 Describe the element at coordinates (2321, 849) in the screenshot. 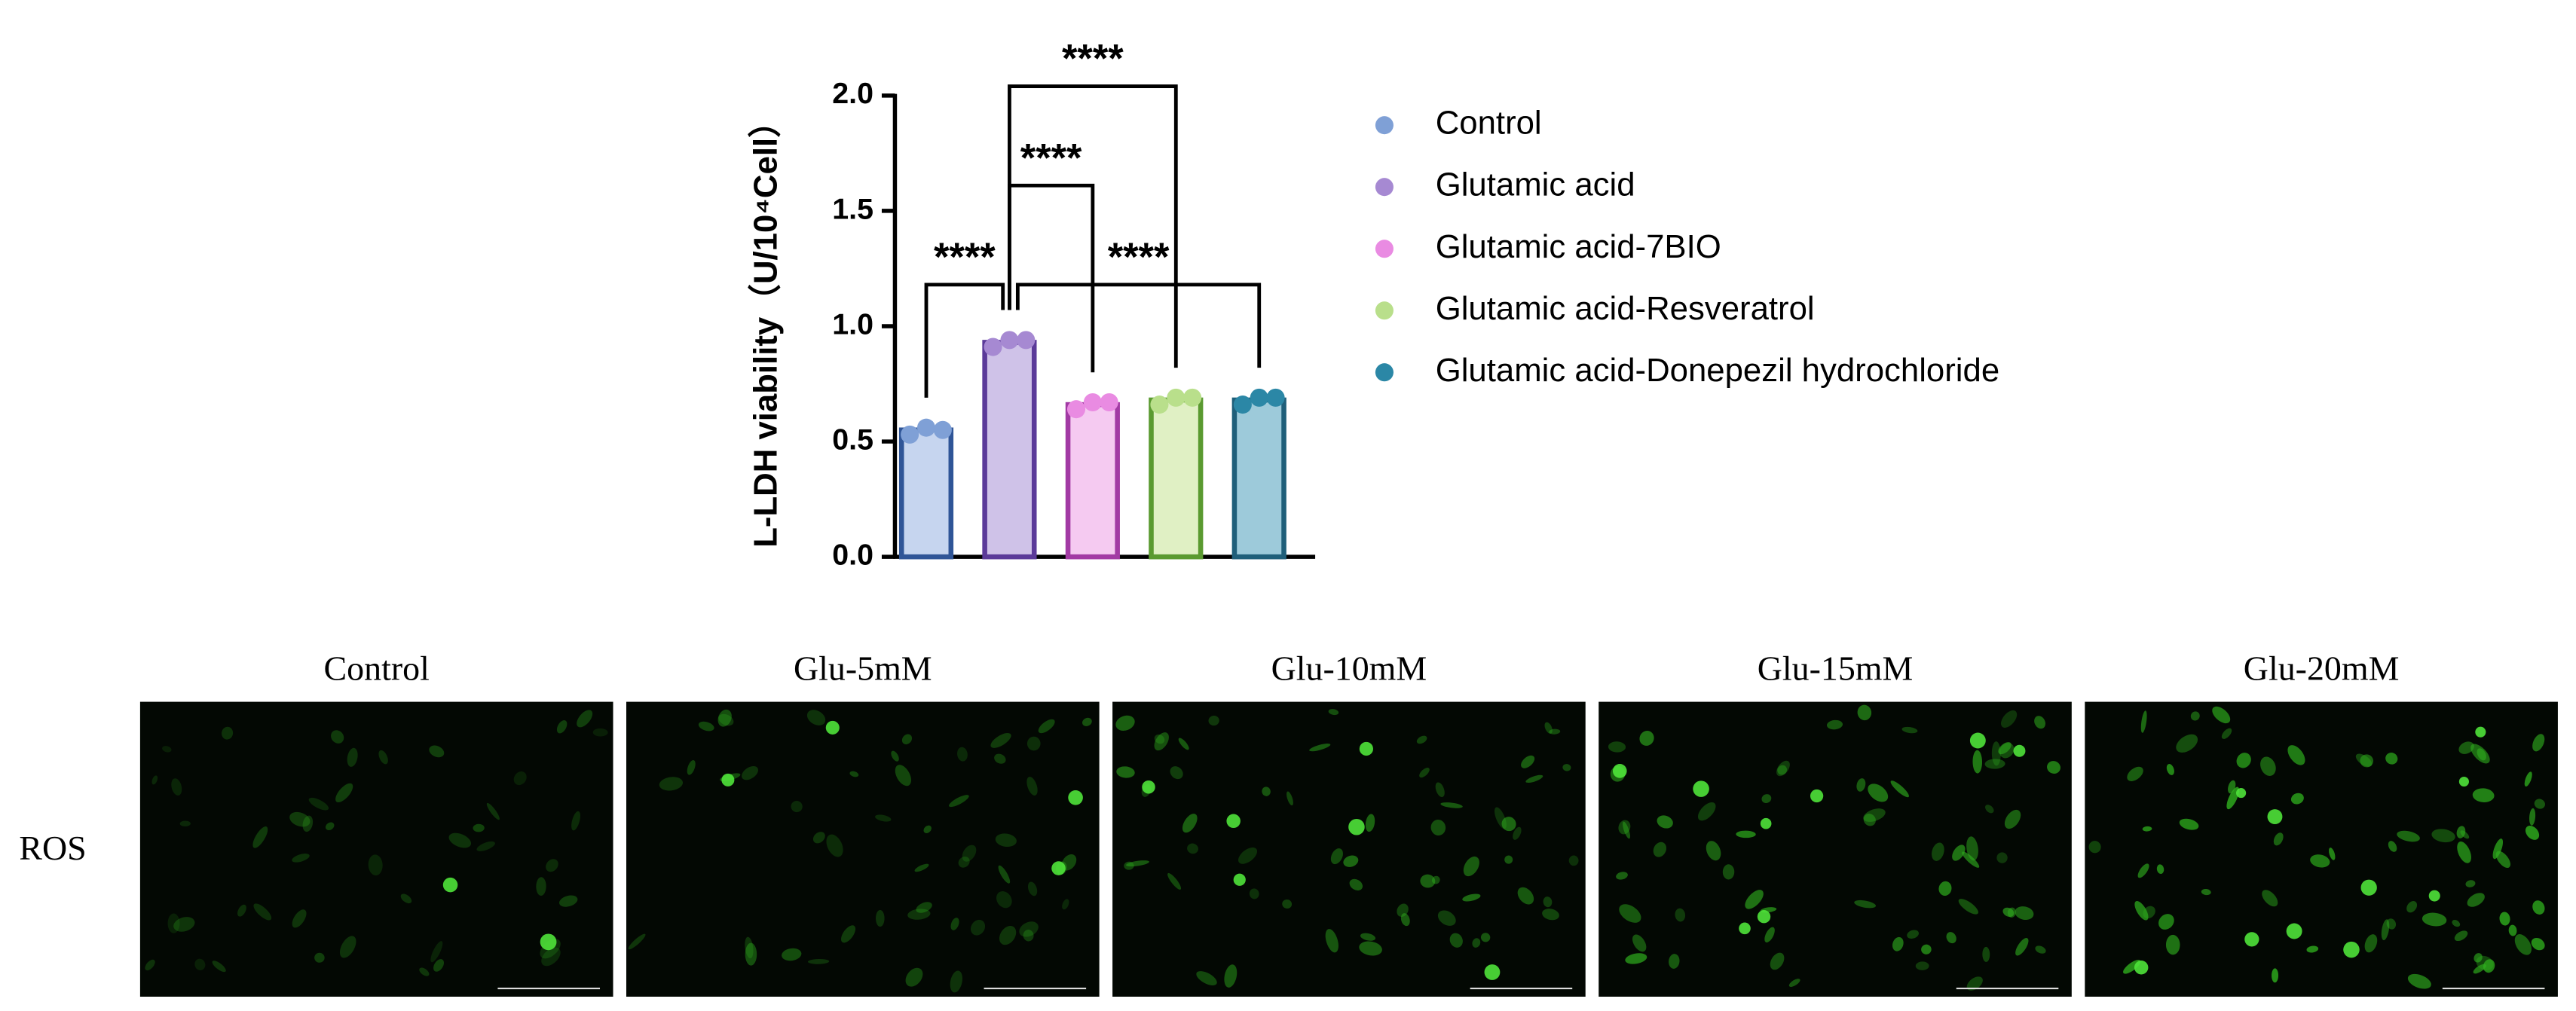

I see `micrograph` at that location.